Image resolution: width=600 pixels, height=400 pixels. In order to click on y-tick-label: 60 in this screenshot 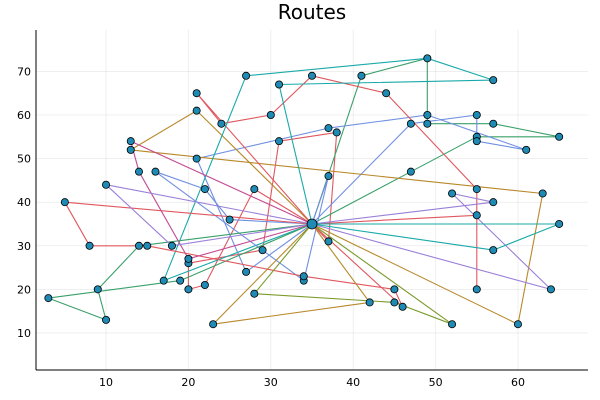, I will do `click(24, 115)`.